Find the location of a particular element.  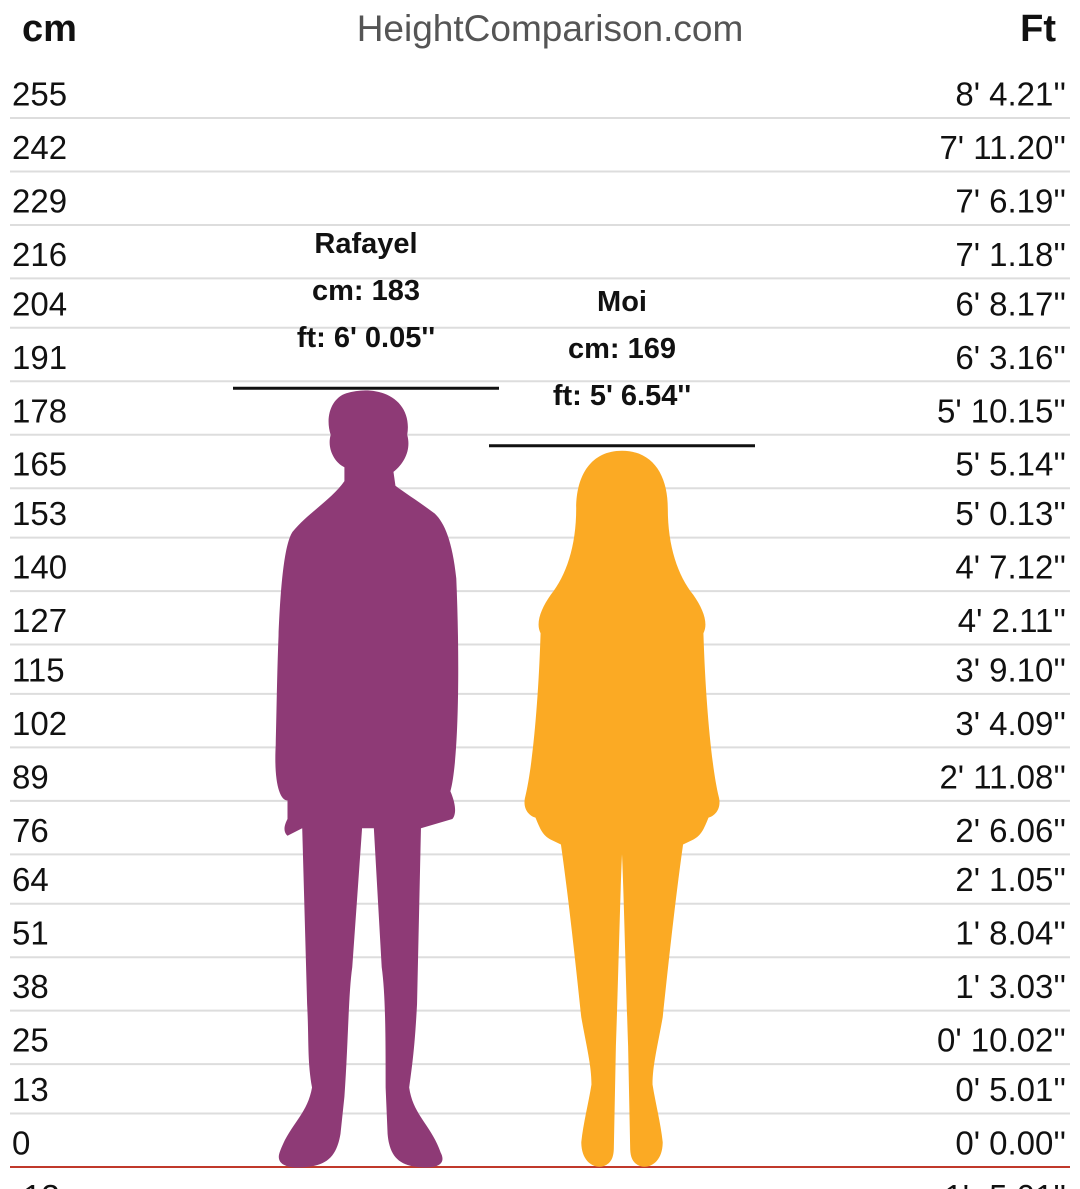

male-silhouette is located at coordinates (367, 779).